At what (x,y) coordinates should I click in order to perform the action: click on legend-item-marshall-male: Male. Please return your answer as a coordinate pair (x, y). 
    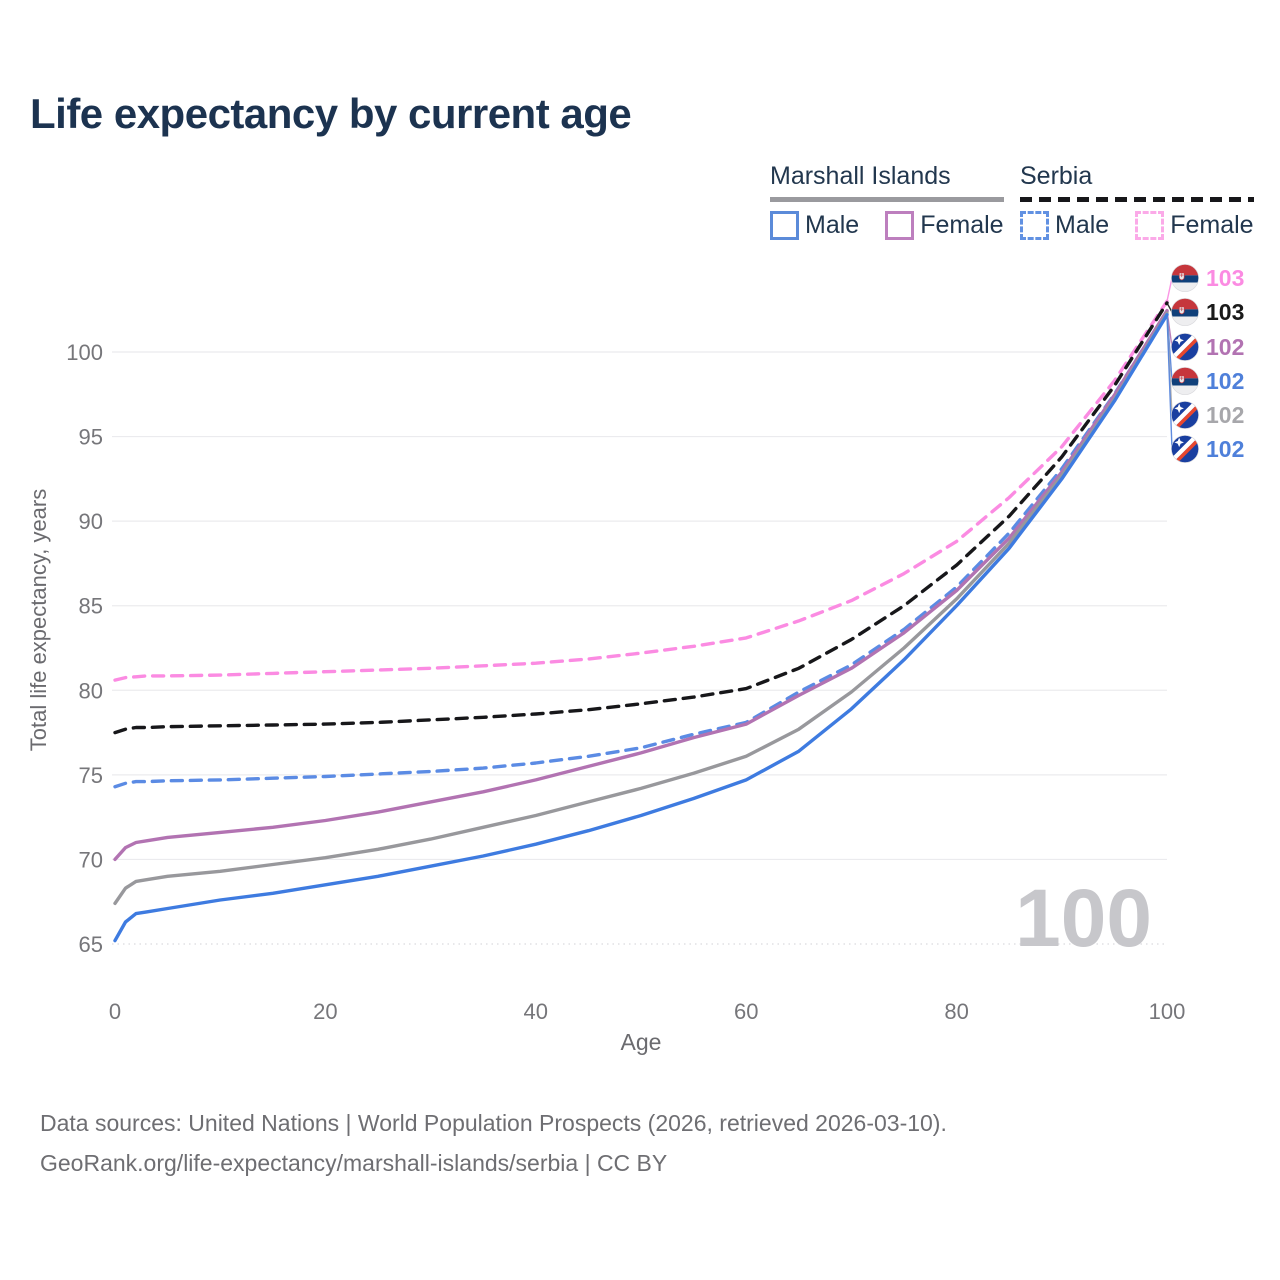
    Looking at the image, I should click on (815, 225).